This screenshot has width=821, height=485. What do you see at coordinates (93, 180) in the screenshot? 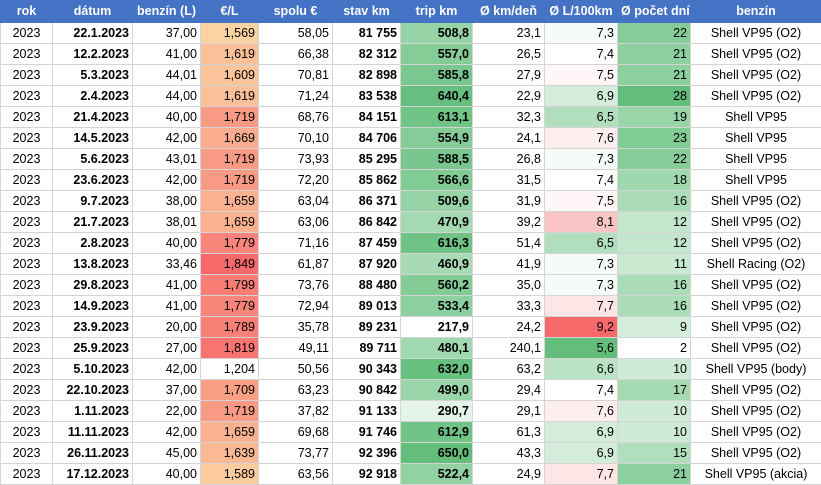
I see `cell-date: 23.6.2023` at bounding box center [93, 180].